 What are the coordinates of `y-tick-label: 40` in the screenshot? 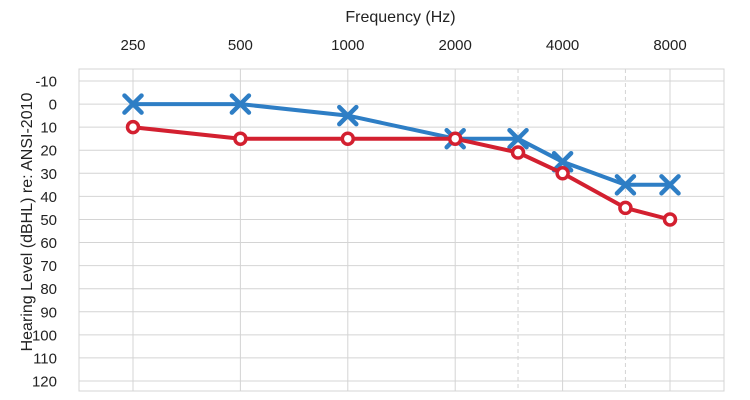 It's located at (48, 197).